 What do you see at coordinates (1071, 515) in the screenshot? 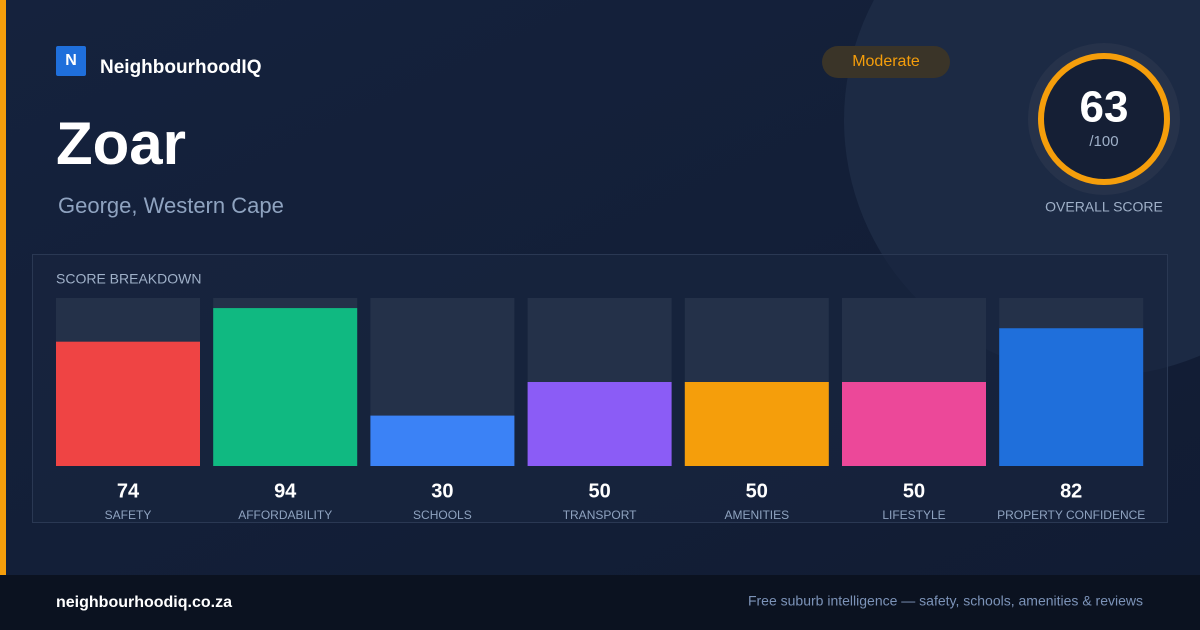
I see `category-label: PROPERTY CONFIDENCE` at bounding box center [1071, 515].